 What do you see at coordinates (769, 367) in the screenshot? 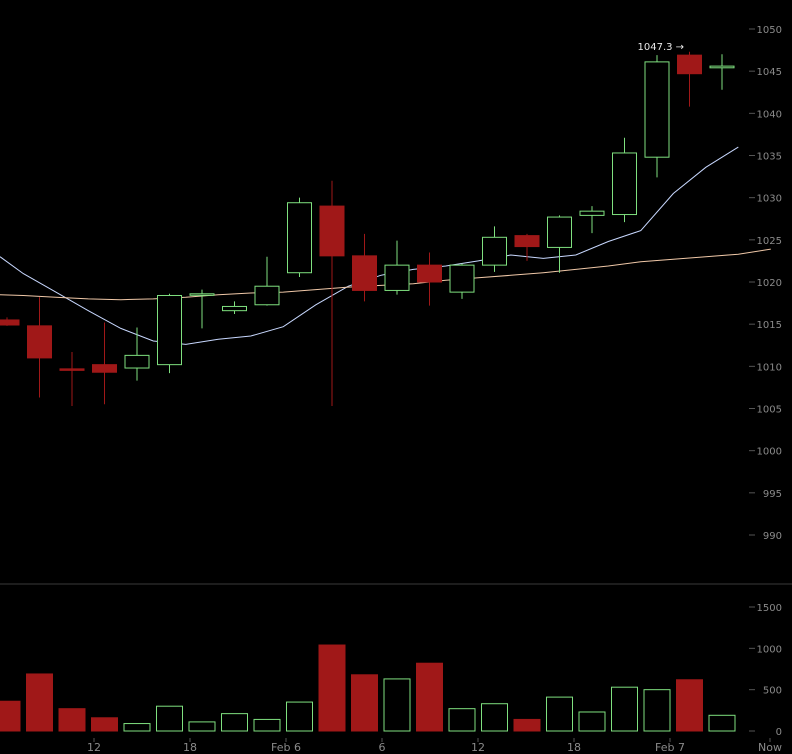
I see `price-tick-label: 1010` at bounding box center [769, 367].